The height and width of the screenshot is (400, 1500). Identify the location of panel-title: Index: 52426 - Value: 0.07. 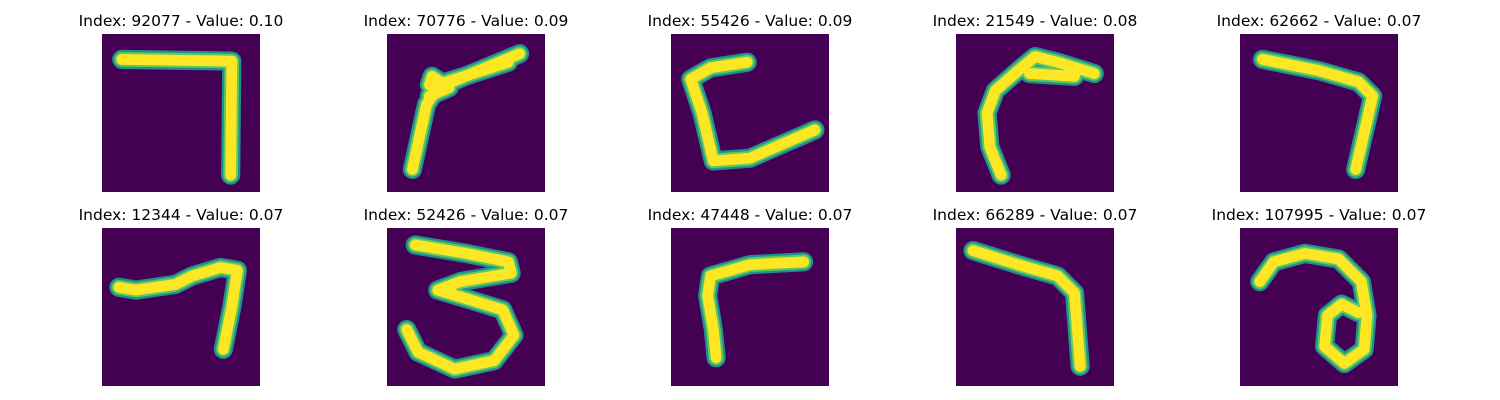
(466, 215).